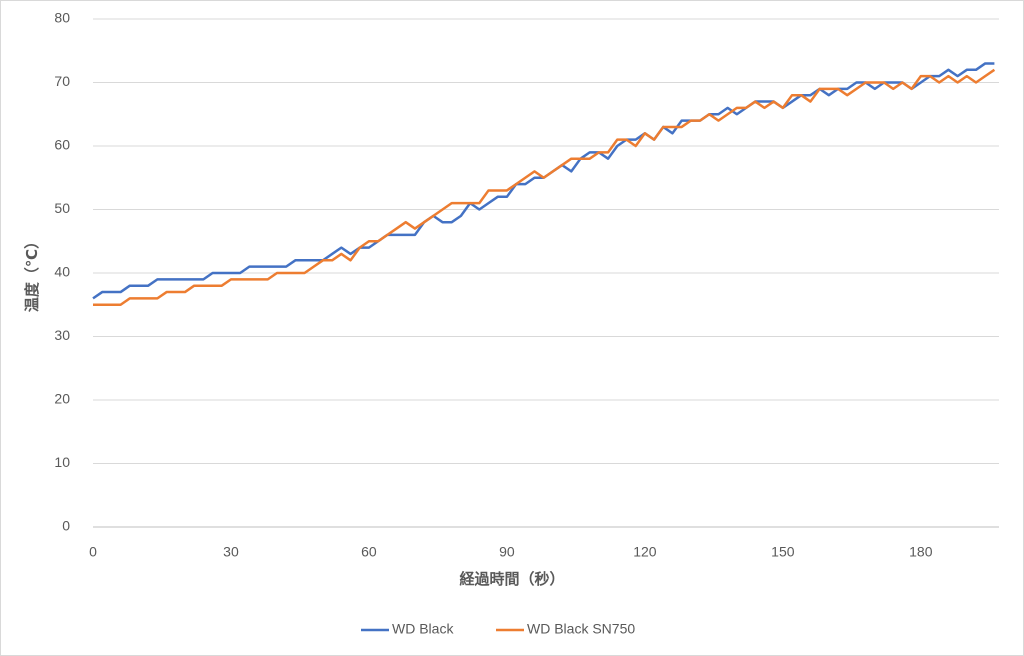  Describe the element at coordinates (62, 18) in the screenshot. I see `y-tick-label: 80` at that location.